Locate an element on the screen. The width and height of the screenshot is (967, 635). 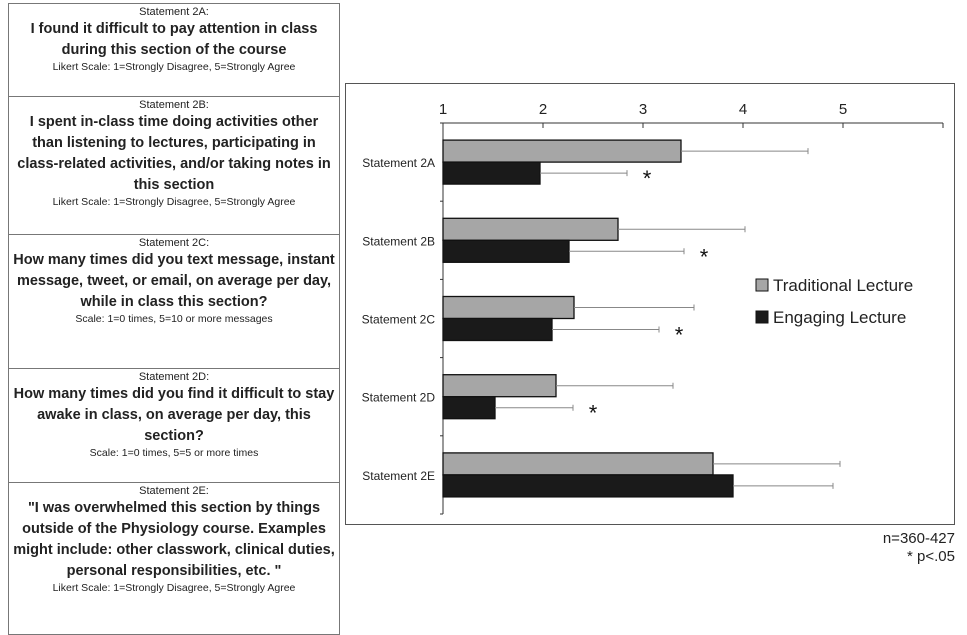
category-label: Statement 2A is located at coordinates (398, 163).